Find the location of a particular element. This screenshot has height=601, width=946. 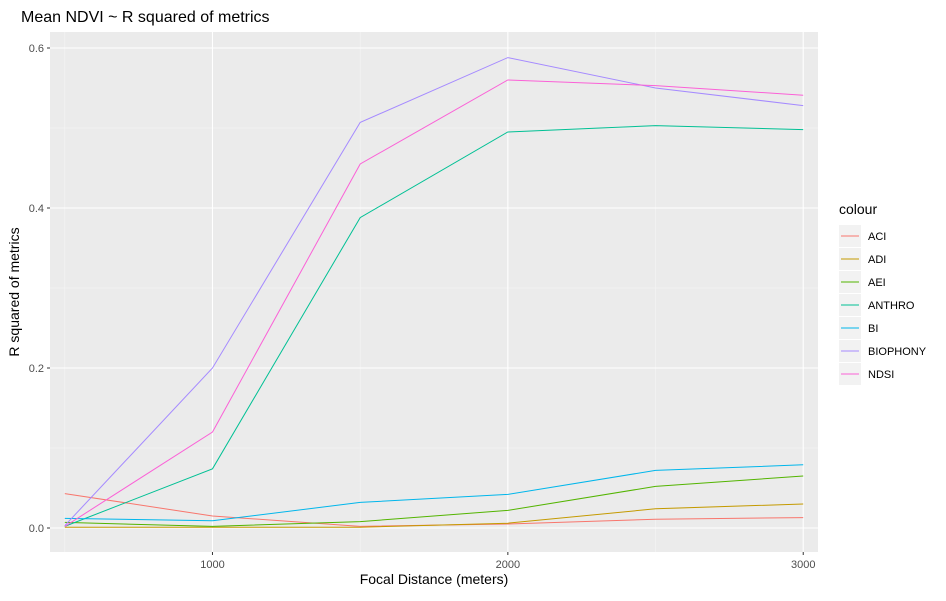

series-line-bi is located at coordinates (434, 493).